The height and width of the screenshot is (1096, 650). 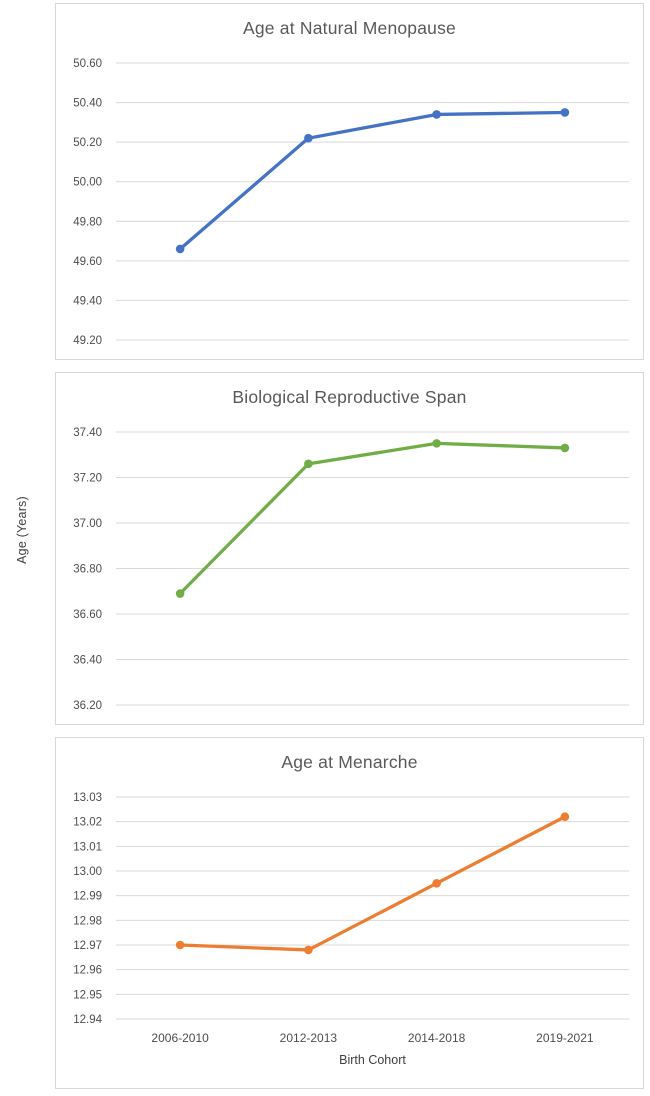 What do you see at coordinates (87, 661) in the screenshot?
I see `y-tick-label: 36.40` at bounding box center [87, 661].